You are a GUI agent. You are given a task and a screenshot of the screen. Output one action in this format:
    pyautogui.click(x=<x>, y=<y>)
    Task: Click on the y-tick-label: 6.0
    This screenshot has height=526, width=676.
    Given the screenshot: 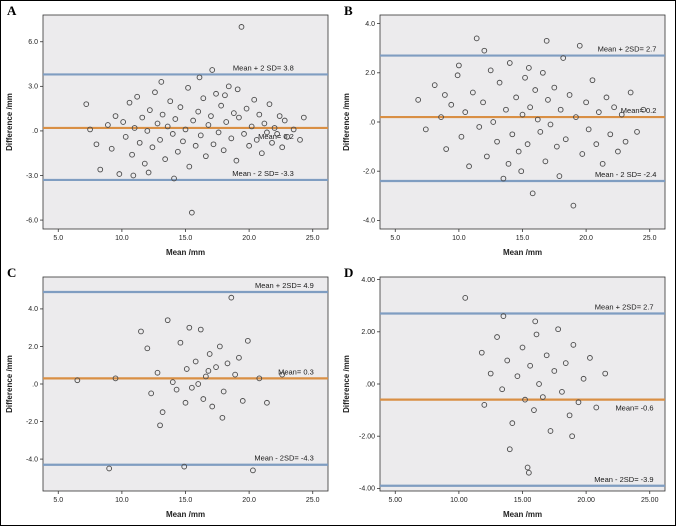 What is the action you would take?
    pyautogui.click(x=33, y=42)
    